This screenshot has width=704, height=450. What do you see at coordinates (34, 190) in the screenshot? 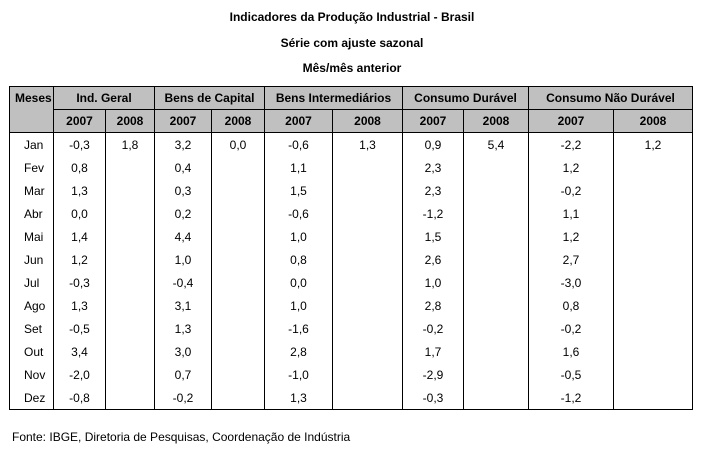
I see `month-cell: Mar` at bounding box center [34, 190].